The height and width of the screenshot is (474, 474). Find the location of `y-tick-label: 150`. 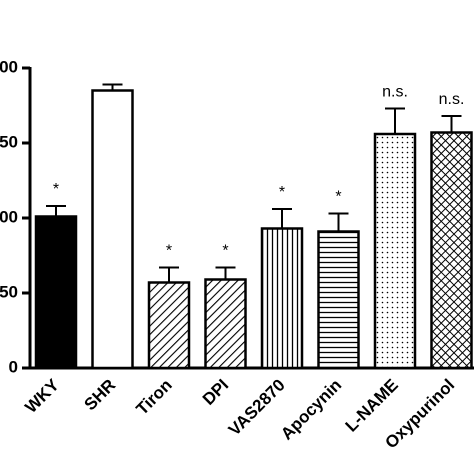

y-tick-label: 150 is located at coordinates (9, 141).